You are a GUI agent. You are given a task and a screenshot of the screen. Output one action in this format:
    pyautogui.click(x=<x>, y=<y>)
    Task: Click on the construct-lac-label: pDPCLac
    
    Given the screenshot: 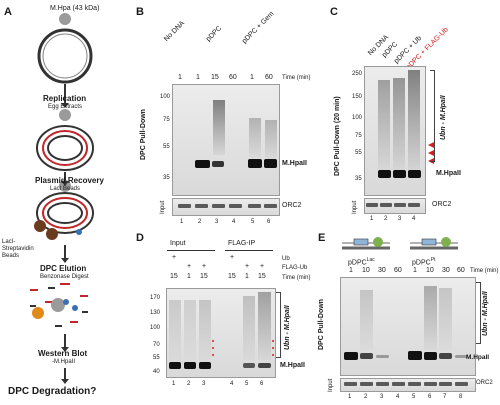 What is the action you would take?
    pyautogui.click(x=361, y=262)
    